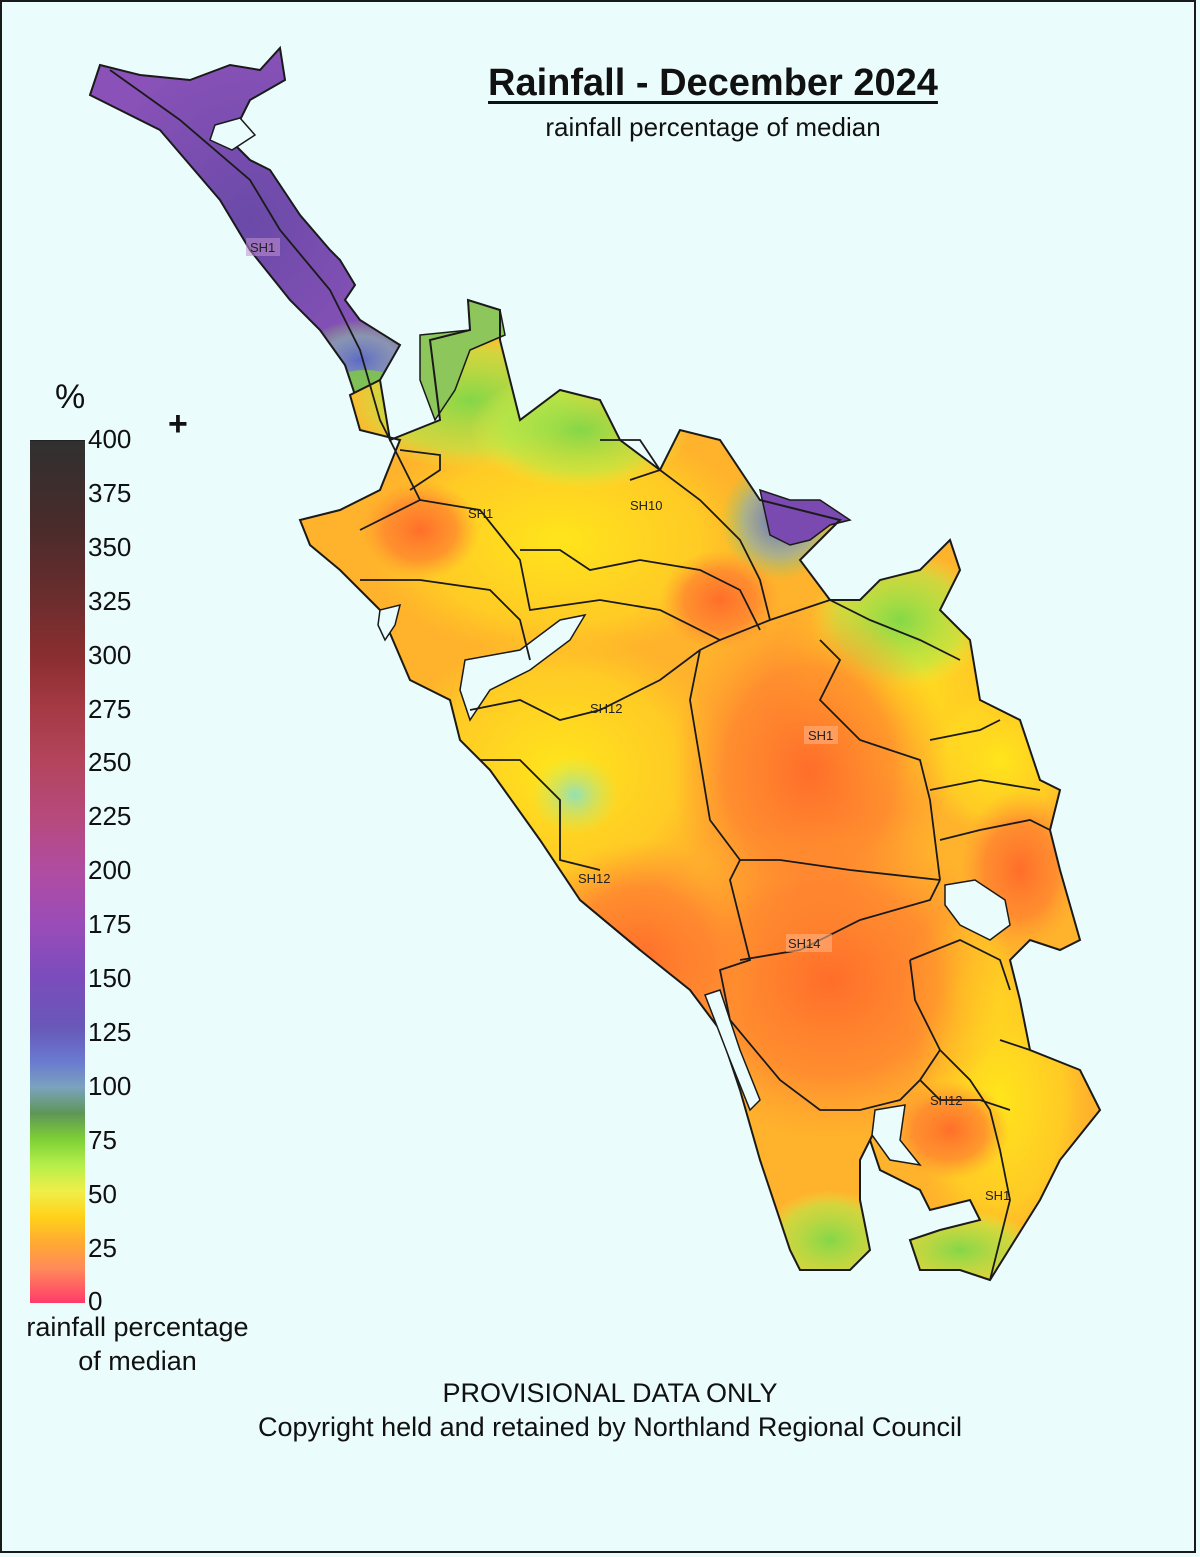 The width and height of the screenshot is (1200, 1557). Describe the element at coordinates (610, 1393) in the screenshot. I see `provisional-notice: PROVISIONAL DATA ONLY` at that location.